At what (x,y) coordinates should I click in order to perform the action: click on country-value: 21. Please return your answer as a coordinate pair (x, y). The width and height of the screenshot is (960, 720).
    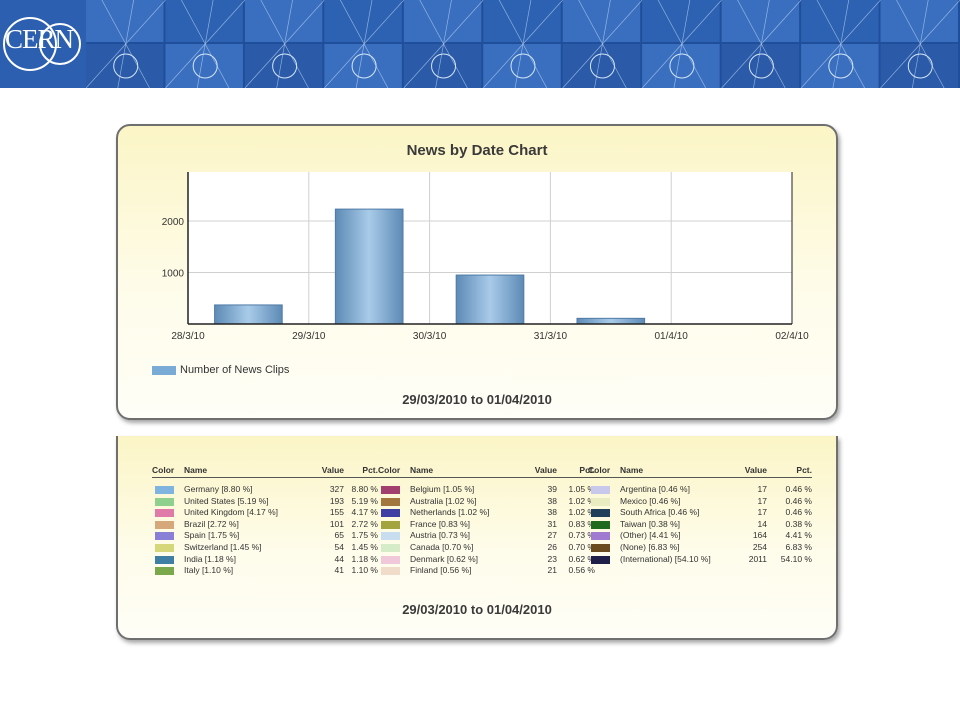
    Looking at the image, I should click on (552, 570).